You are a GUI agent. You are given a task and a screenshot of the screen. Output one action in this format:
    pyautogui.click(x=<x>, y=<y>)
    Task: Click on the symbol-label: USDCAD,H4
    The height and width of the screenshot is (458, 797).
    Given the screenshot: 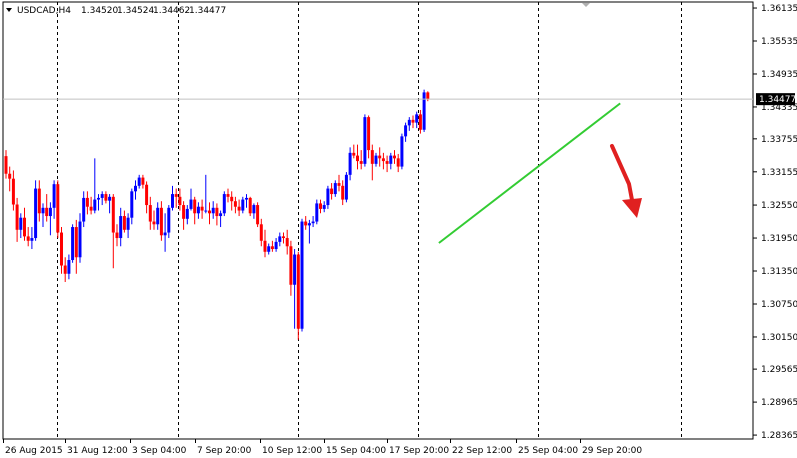 What is the action you would take?
    pyautogui.click(x=44, y=11)
    